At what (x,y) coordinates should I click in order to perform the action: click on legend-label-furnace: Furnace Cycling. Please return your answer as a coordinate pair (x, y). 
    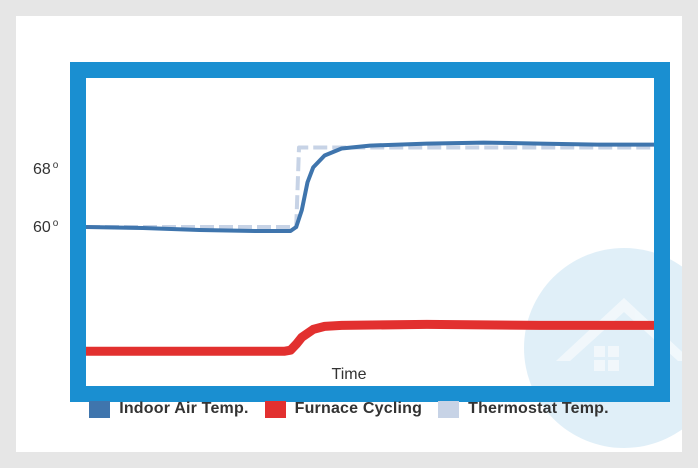
    Looking at the image, I should click on (358, 408).